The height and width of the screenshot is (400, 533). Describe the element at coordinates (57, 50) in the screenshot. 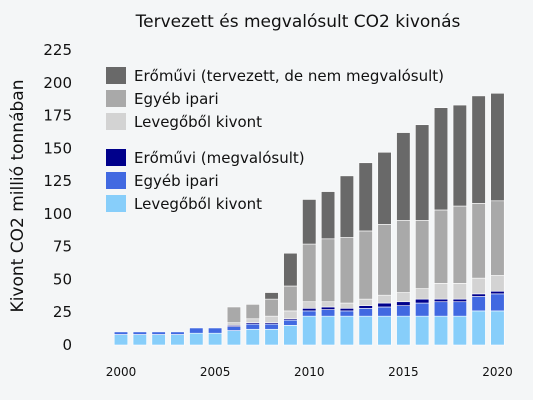

I see `y-tick-label: 225` at that location.